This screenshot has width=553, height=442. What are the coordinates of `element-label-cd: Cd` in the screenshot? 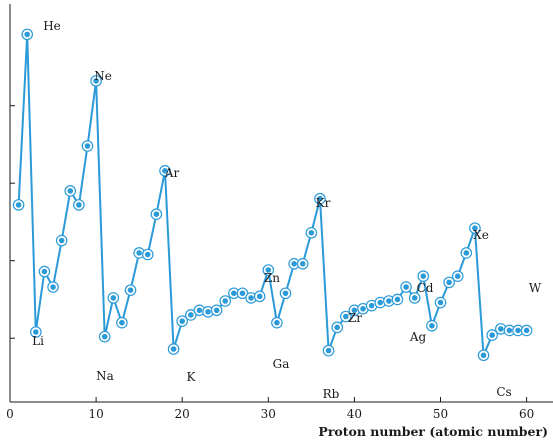 It's located at (425, 288).